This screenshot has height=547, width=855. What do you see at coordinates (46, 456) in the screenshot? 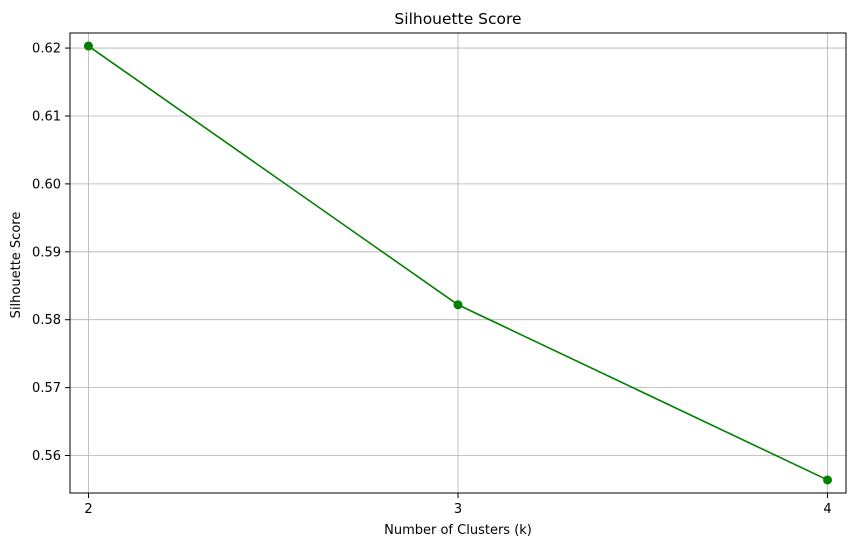
I see `y-tick-label-0.56: 0.56` at bounding box center [46, 456].